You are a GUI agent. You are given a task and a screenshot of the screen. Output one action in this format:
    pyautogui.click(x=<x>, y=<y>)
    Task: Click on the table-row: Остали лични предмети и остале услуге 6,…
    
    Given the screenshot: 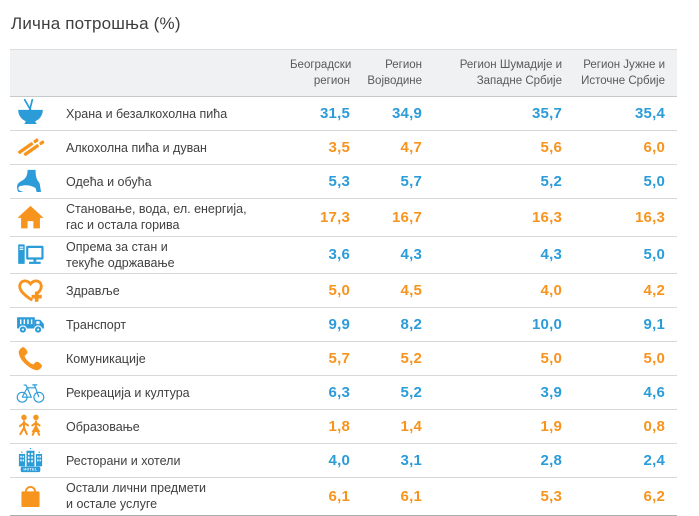 What is the action you would take?
    pyautogui.click(x=343, y=496)
    